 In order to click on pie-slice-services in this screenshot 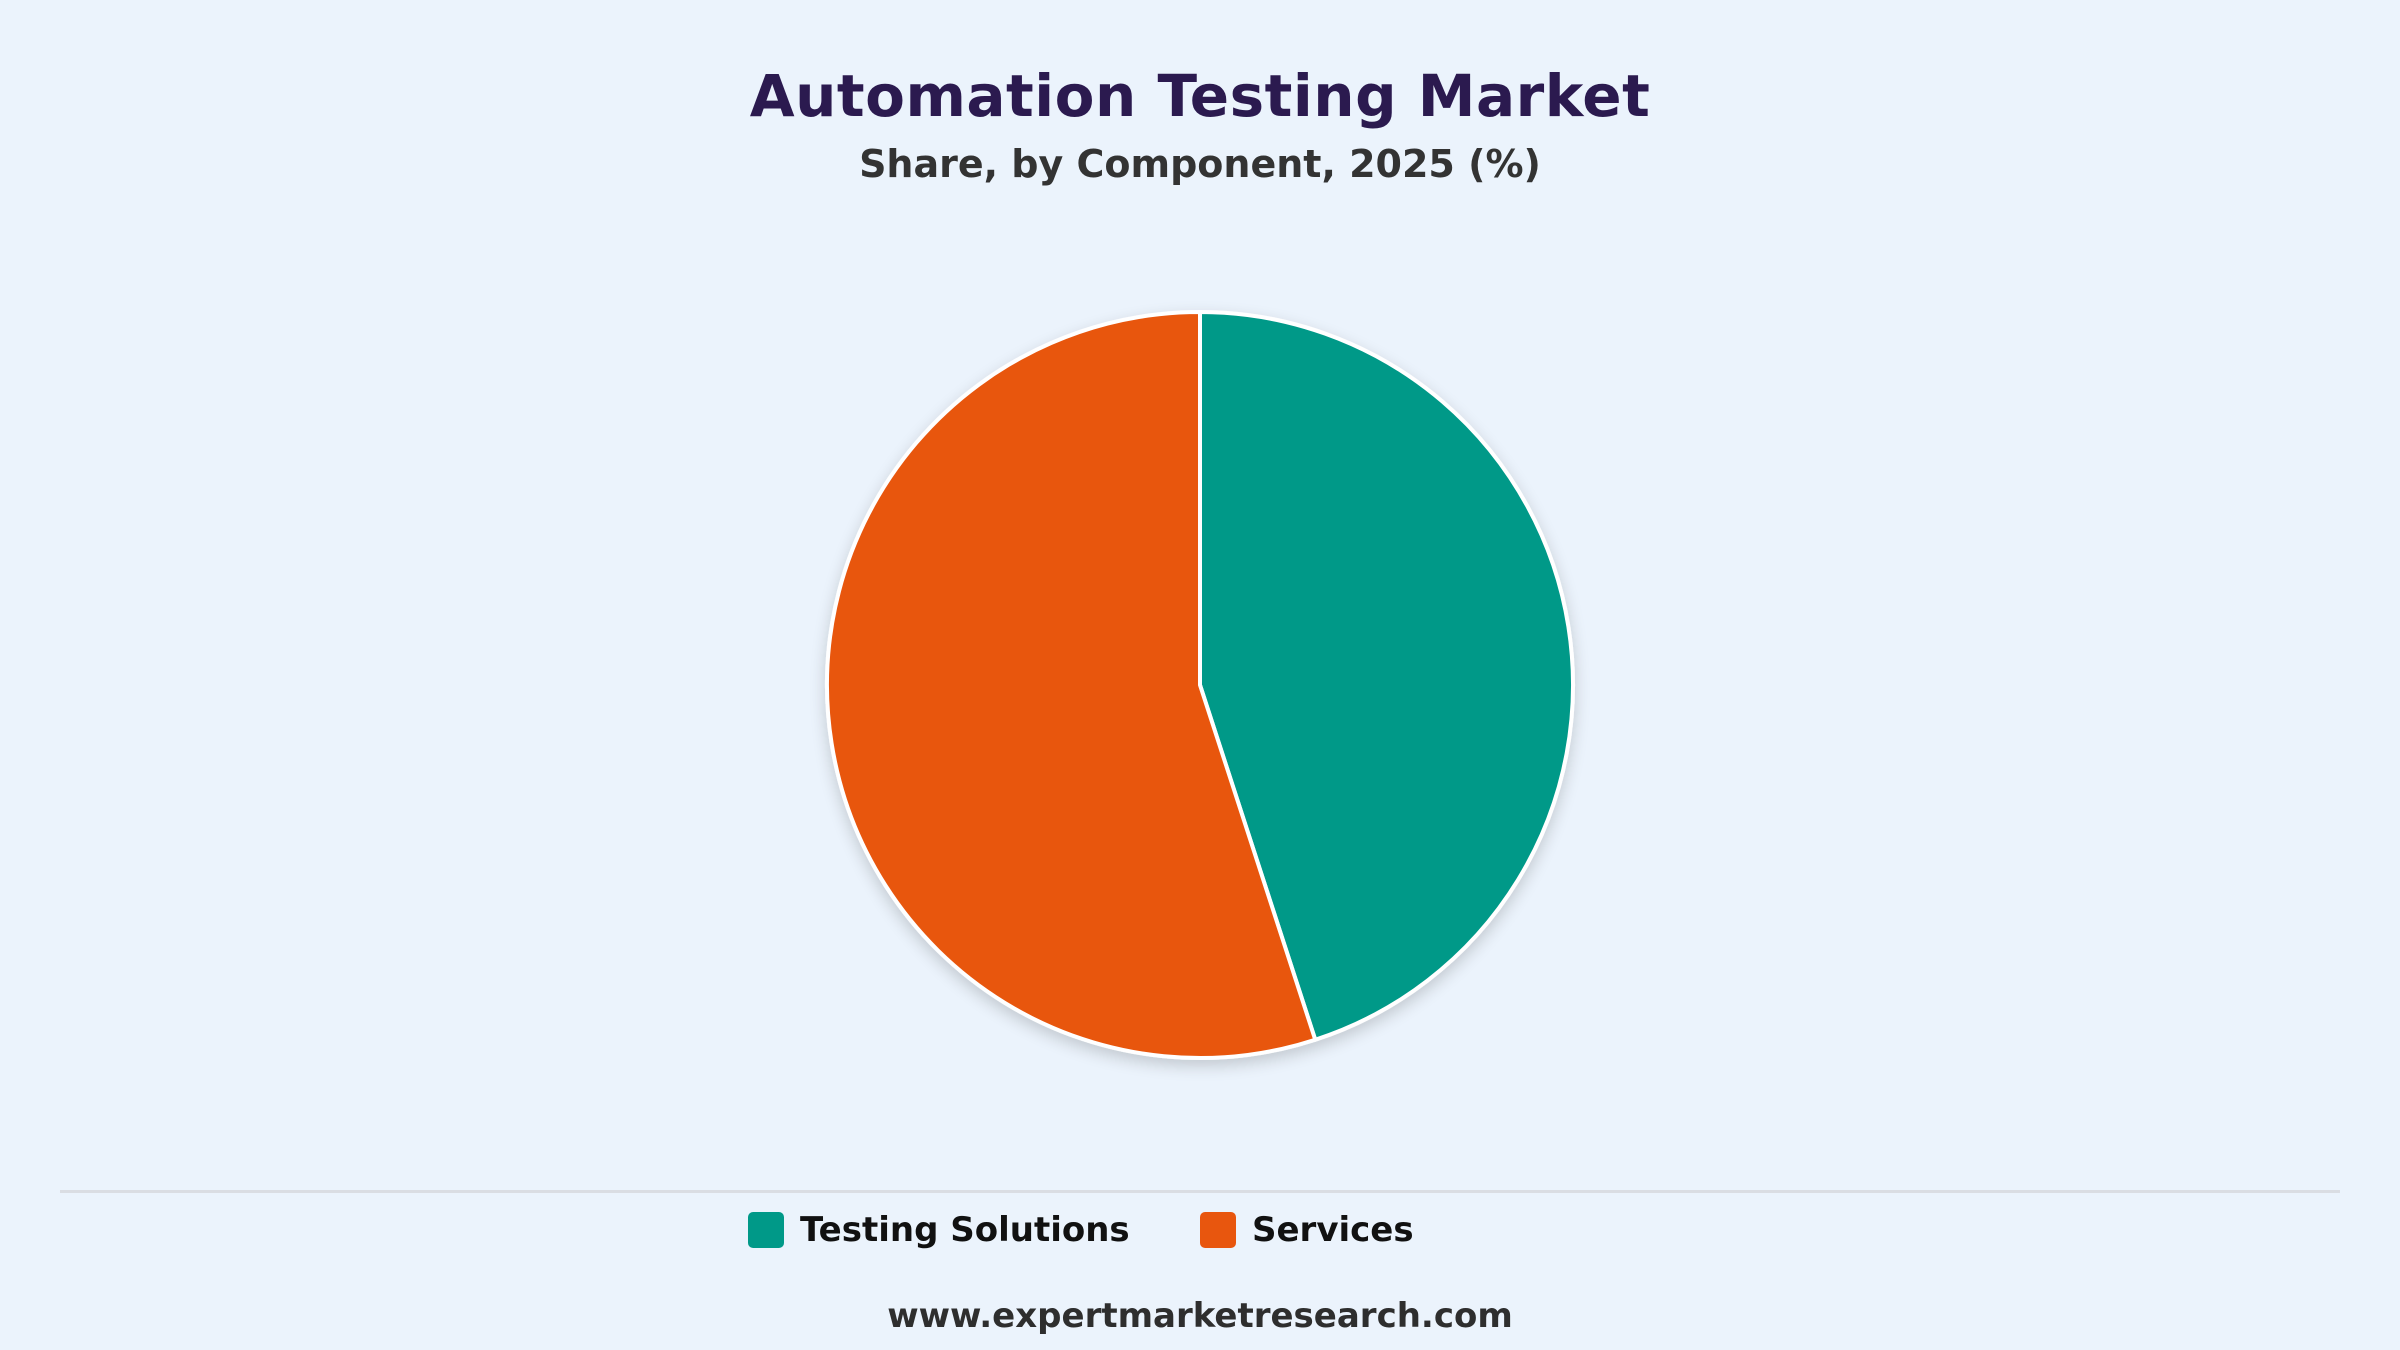, I will do `click(1071, 685)`.